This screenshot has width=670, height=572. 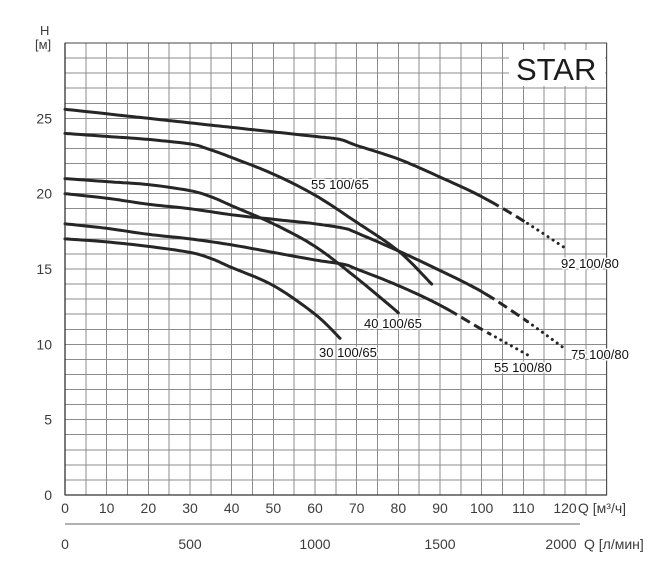 What do you see at coordinates (509, 212) in the screenshot?
I see `curve-92-100-80-dashed` at bounding box center [509, 212].